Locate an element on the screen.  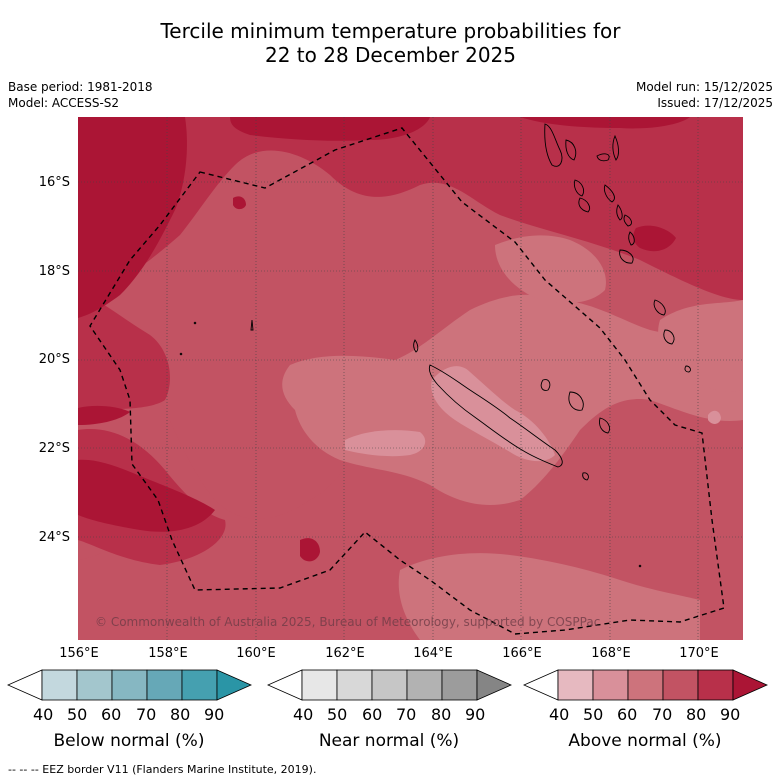
lon-label-160e: 160°E is located at coordinates (256, 653).